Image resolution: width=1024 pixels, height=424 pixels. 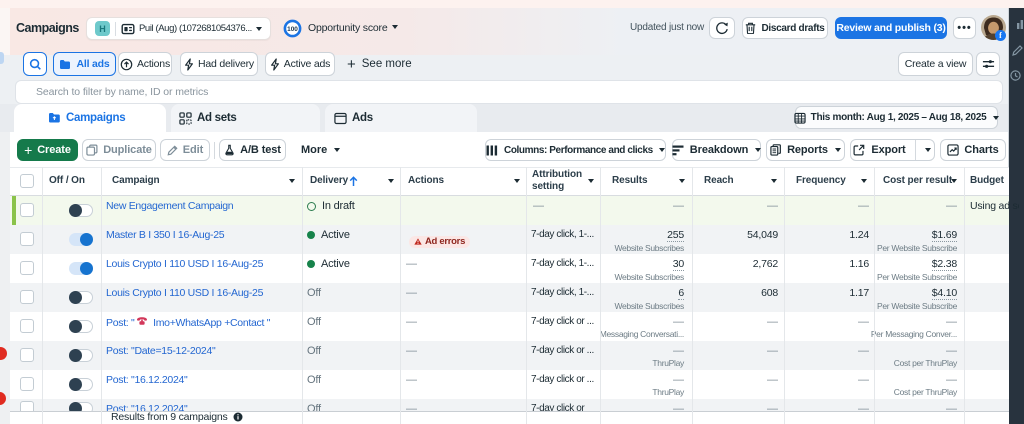 What do you see at coordinates (292, 29) in the screenshot?
I see `svg-text: 100` at bounding box center [292, 29].